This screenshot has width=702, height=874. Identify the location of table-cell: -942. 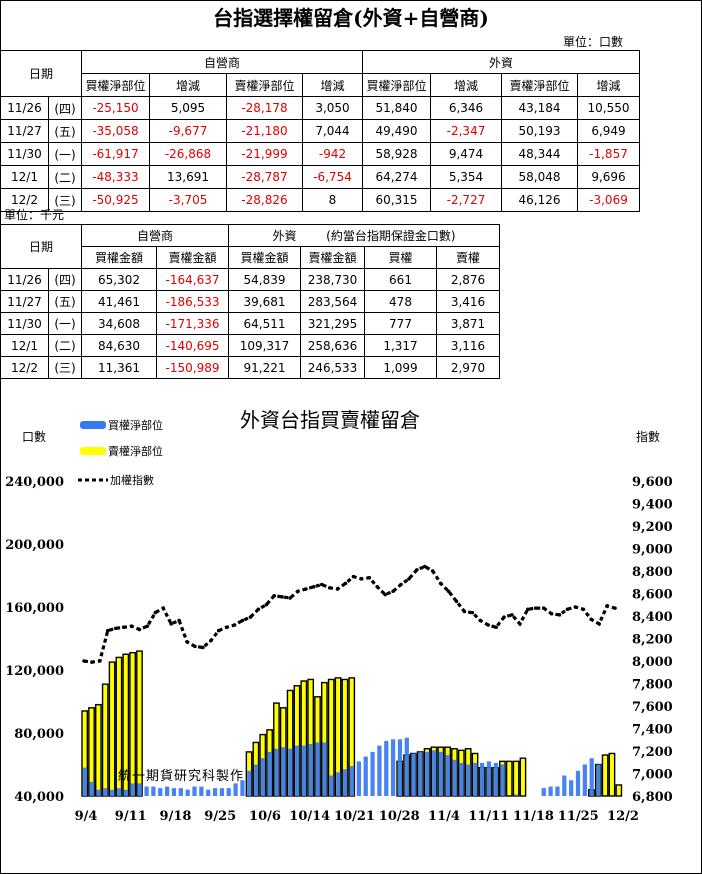
(332, 154).